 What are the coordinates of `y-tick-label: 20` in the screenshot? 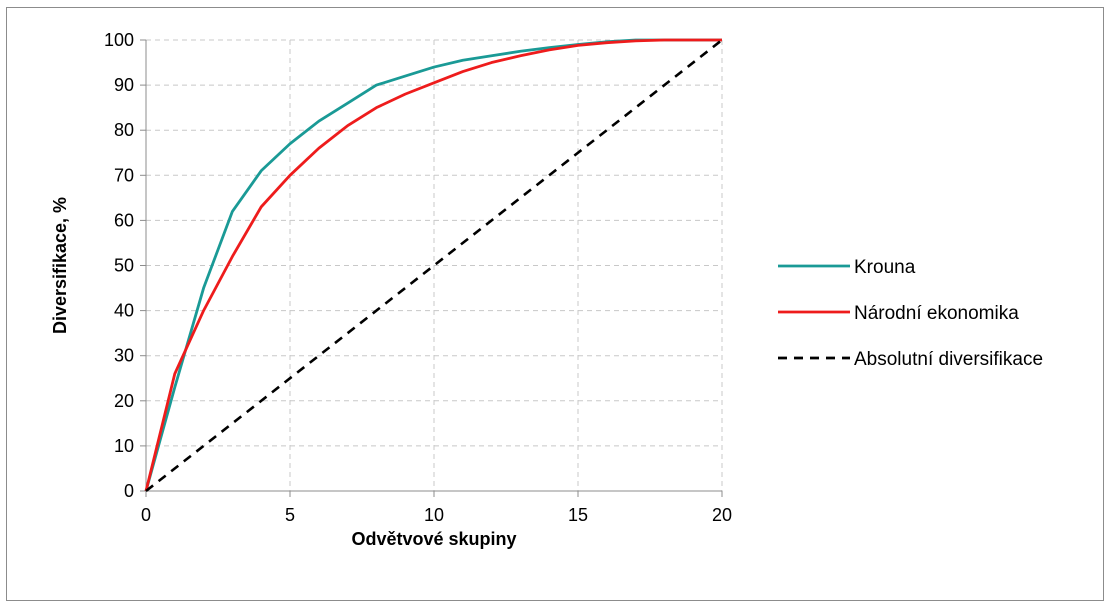 It's located at (124, 401).